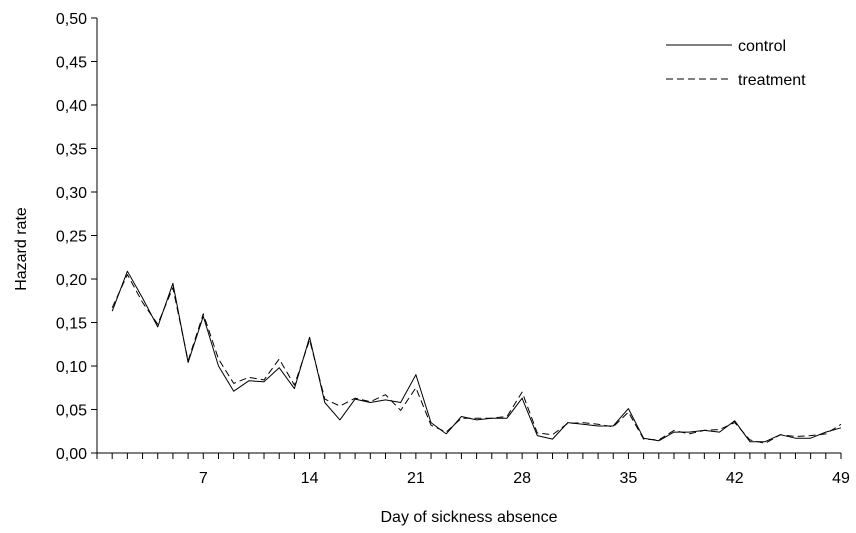 The width and height of the screenshot is (856, 533). What do you see at coordinates (310, 478) in the screenshot?
I see `x-tick-label: 14` at bounding box center [310, 478].